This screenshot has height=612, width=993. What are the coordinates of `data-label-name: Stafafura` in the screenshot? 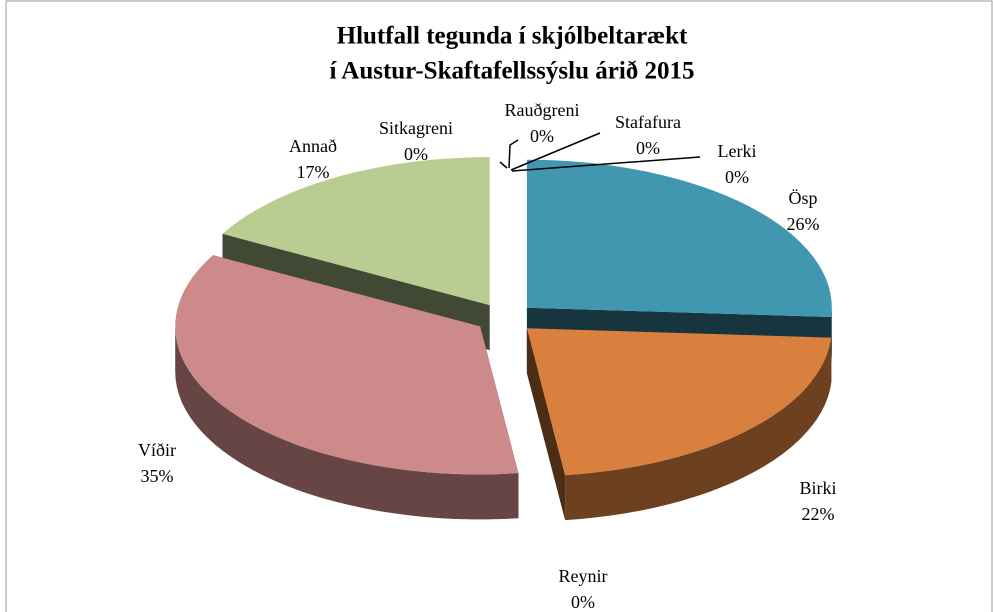 It's located at (648, 122).